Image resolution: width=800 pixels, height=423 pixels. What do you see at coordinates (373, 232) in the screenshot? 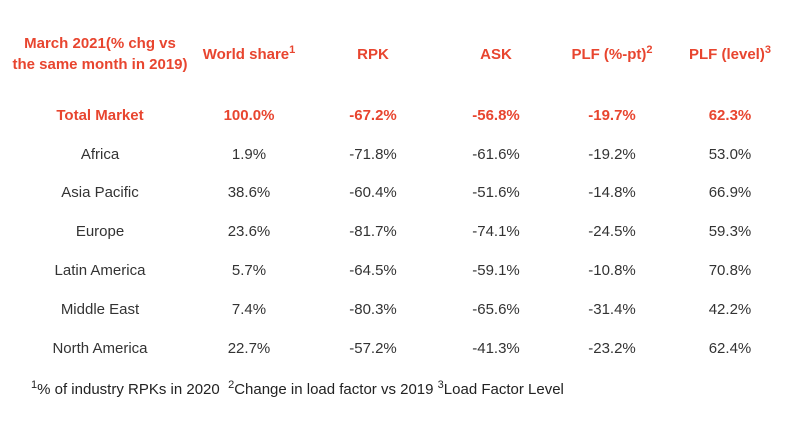
I see `rpk-cell: -81.7%` at bounding box center [373, 232].